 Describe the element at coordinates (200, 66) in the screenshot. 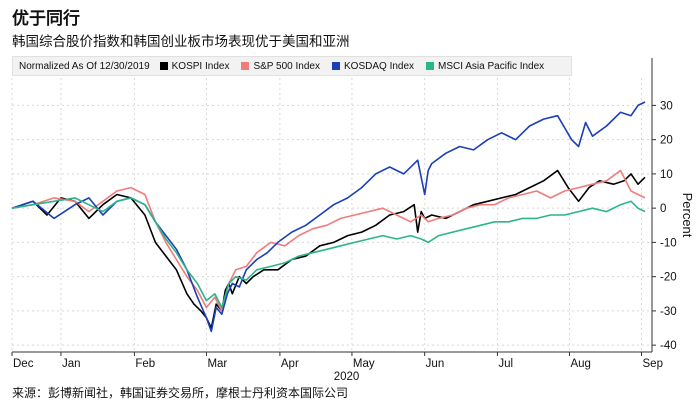

I see `legend-item-label: KOSPI Index` at that location.